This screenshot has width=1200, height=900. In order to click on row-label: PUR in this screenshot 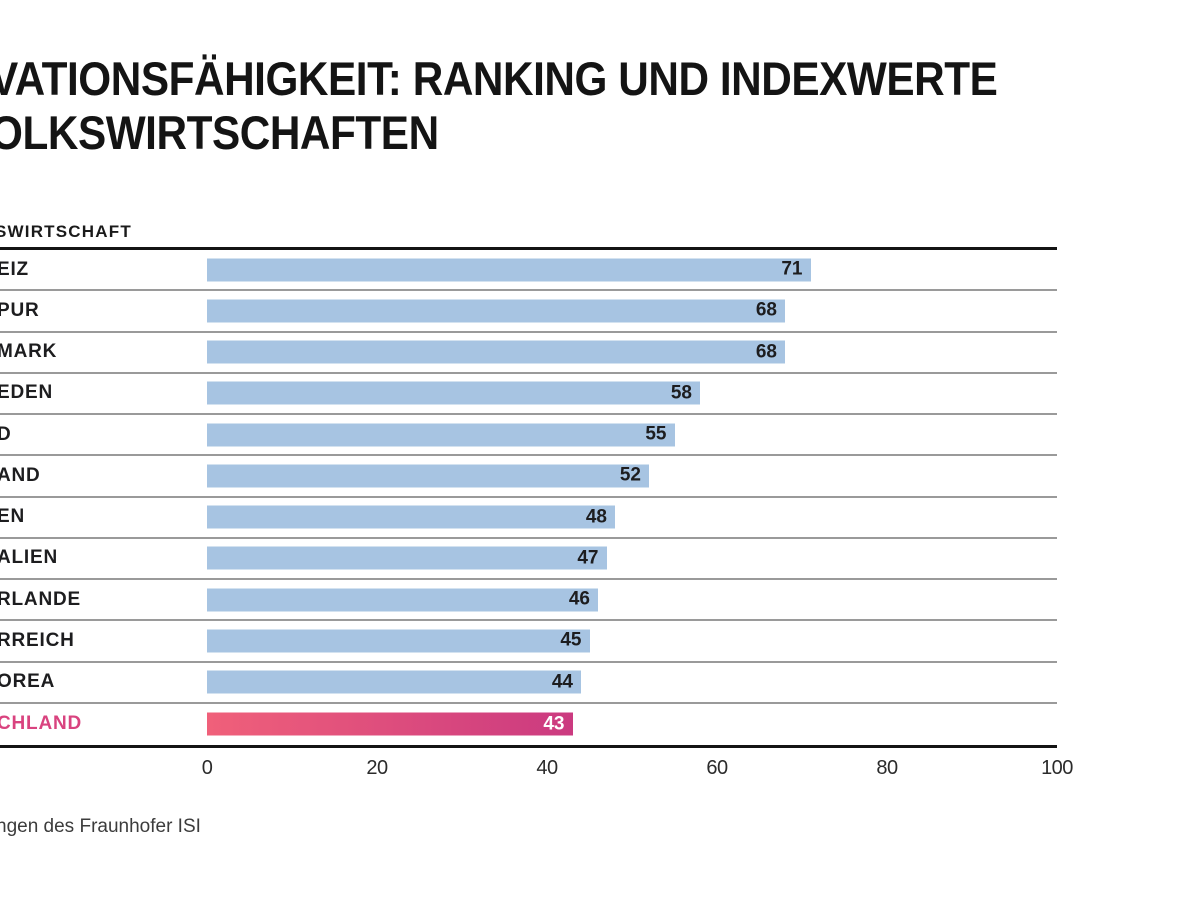, I will do `click(20, 310)`.